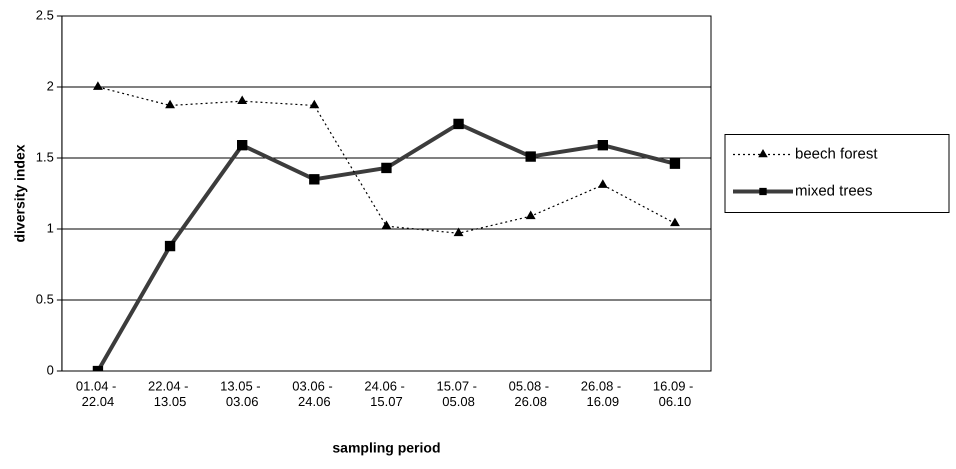  I want to click on y-tick-label: 0.5, so click(45, 299).